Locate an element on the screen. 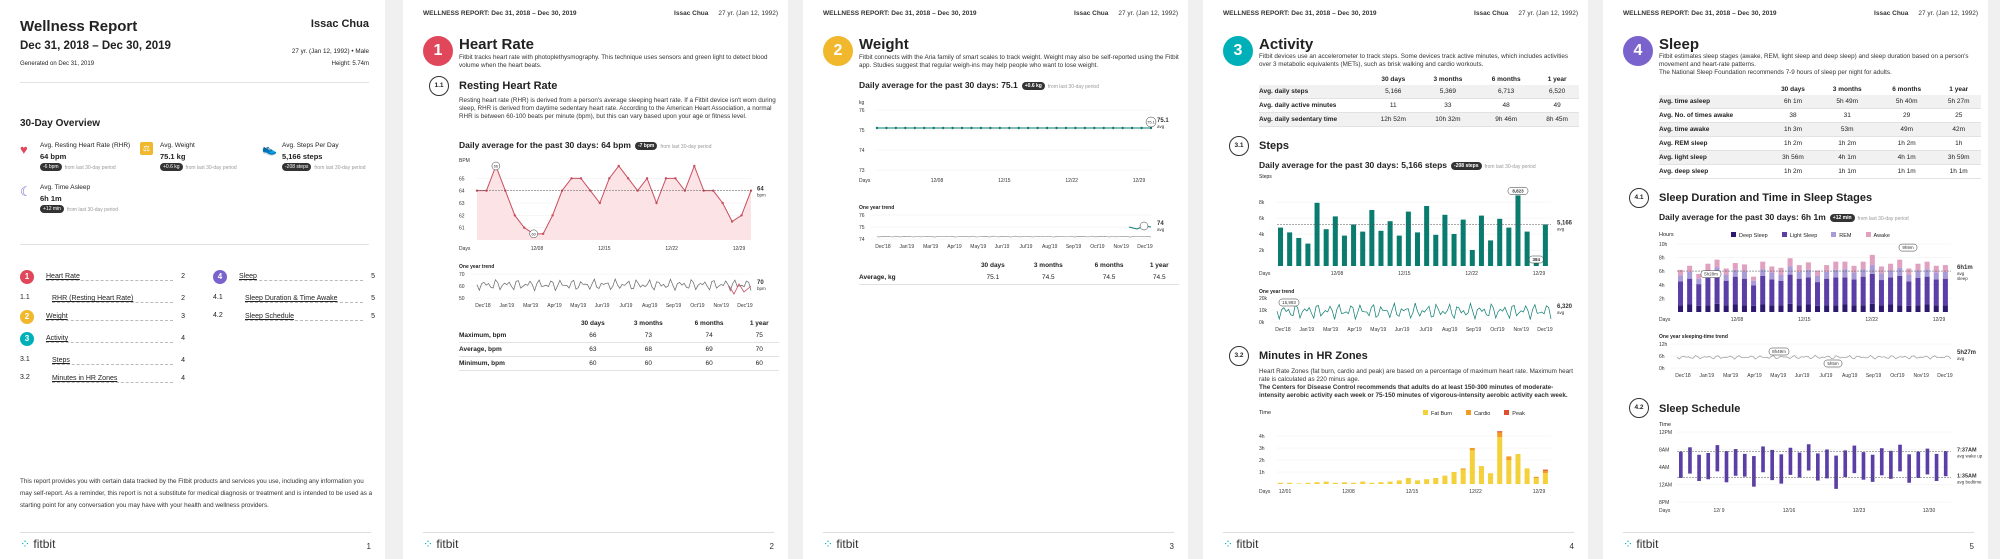 This screenshot has width=2000, height=559. toc-label: RHR (Resting Heart Rate) is located at coordinates (112, 299).